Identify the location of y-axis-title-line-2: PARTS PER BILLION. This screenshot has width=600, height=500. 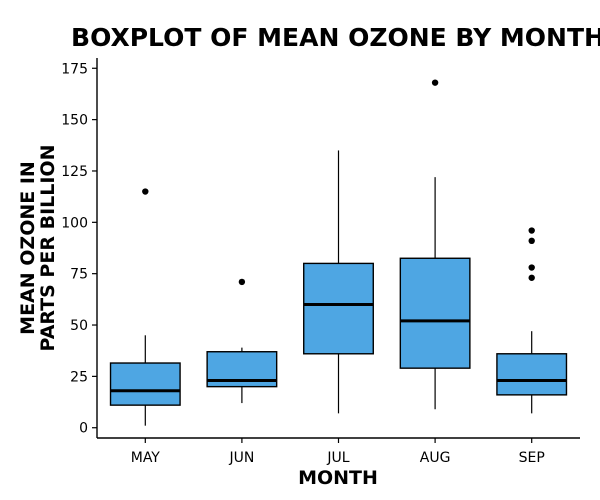
(48, 248).